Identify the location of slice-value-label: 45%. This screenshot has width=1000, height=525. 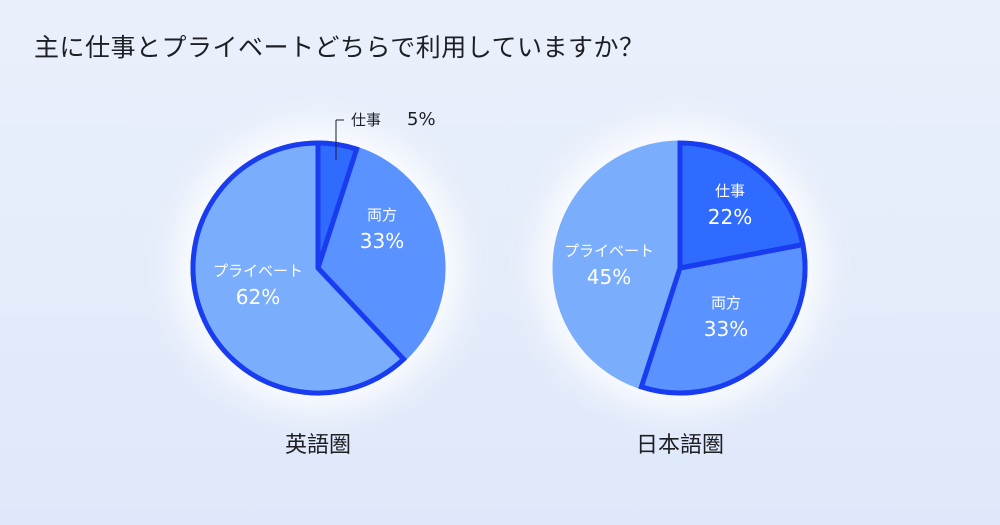
(609, 277).